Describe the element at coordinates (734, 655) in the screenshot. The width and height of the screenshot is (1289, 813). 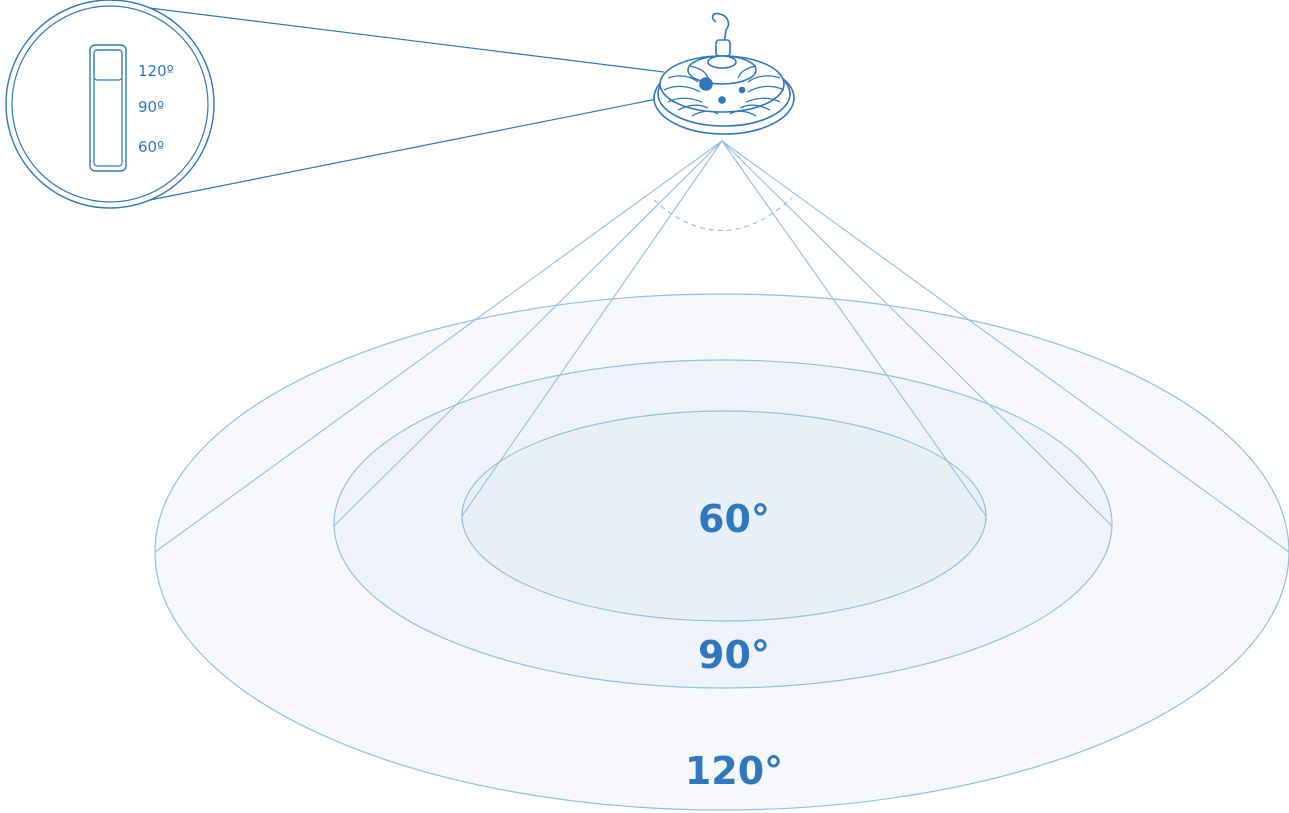
I see `beam-label-90: 90°` at that location.